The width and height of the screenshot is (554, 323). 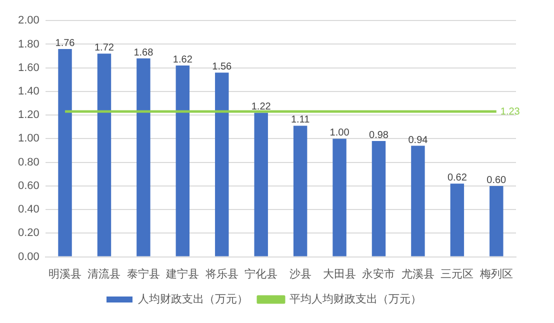 I want to click on legend-label: 平均人均财政支出（万元）, so click(x=356, y=299).